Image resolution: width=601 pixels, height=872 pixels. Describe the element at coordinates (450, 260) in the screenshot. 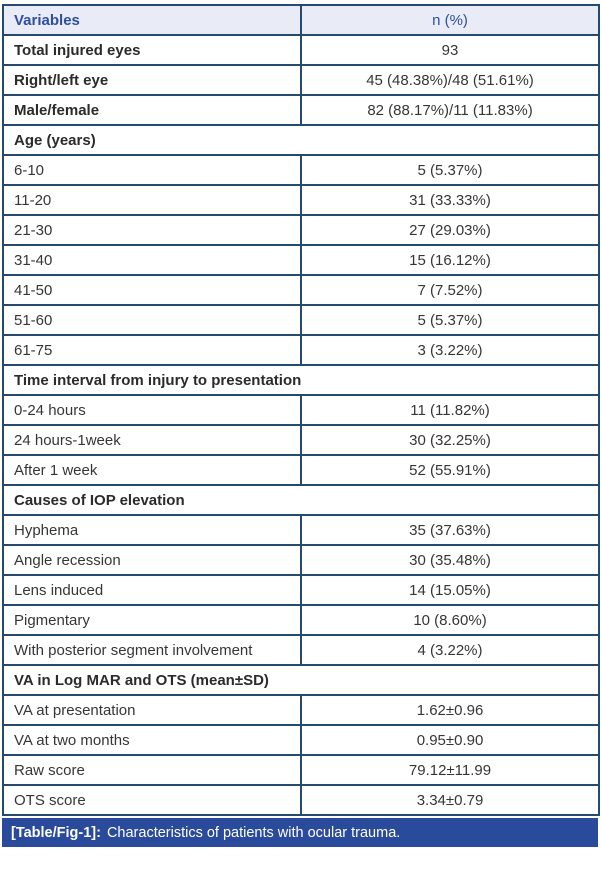

I see `row-value: 15 (16.12%)` at that location.